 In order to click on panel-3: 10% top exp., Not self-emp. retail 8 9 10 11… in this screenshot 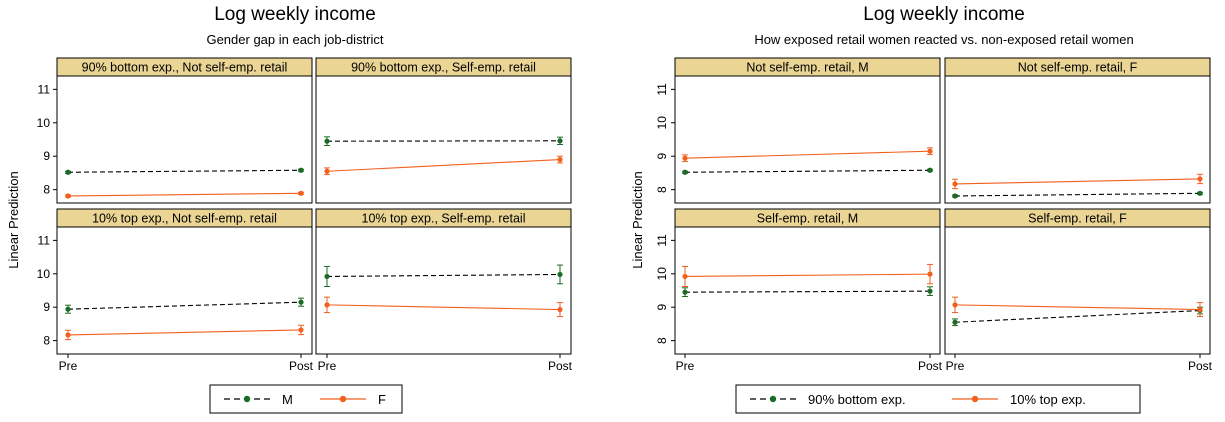, I will do `click(175, 291)`.